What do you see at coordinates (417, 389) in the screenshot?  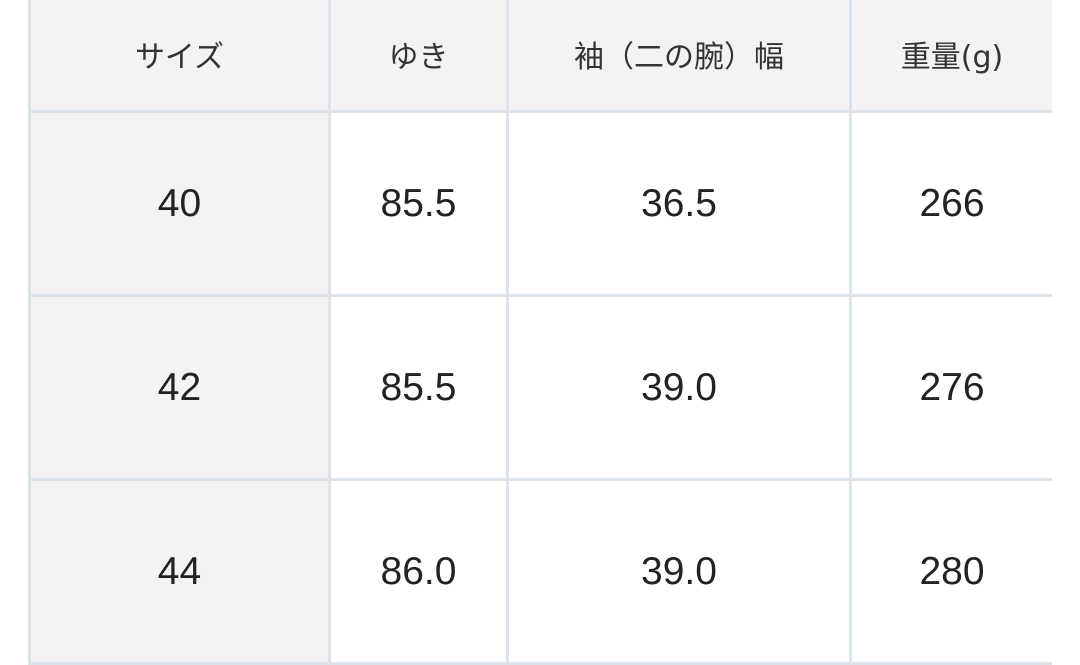 I see `row-2-yuki: 85.5` at bounding box center [417, 389].